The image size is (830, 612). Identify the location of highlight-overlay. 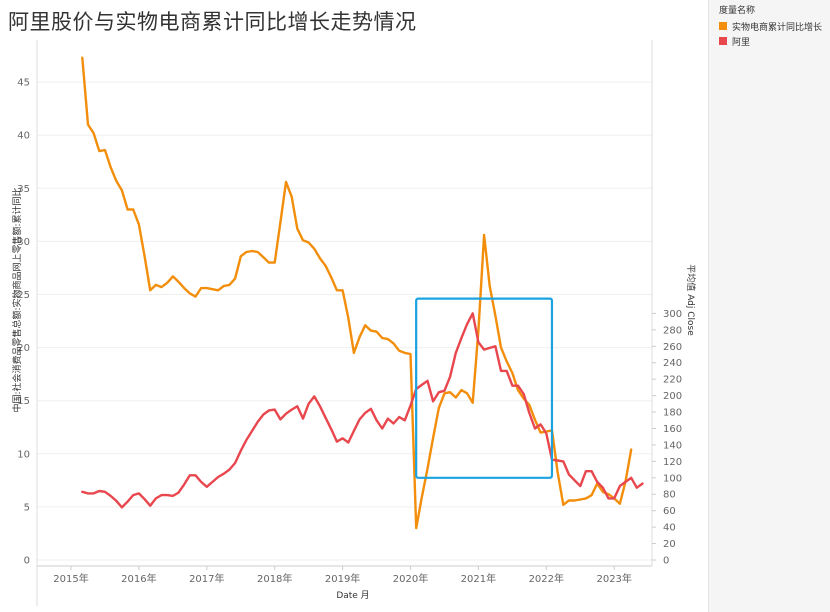
(484, 388).